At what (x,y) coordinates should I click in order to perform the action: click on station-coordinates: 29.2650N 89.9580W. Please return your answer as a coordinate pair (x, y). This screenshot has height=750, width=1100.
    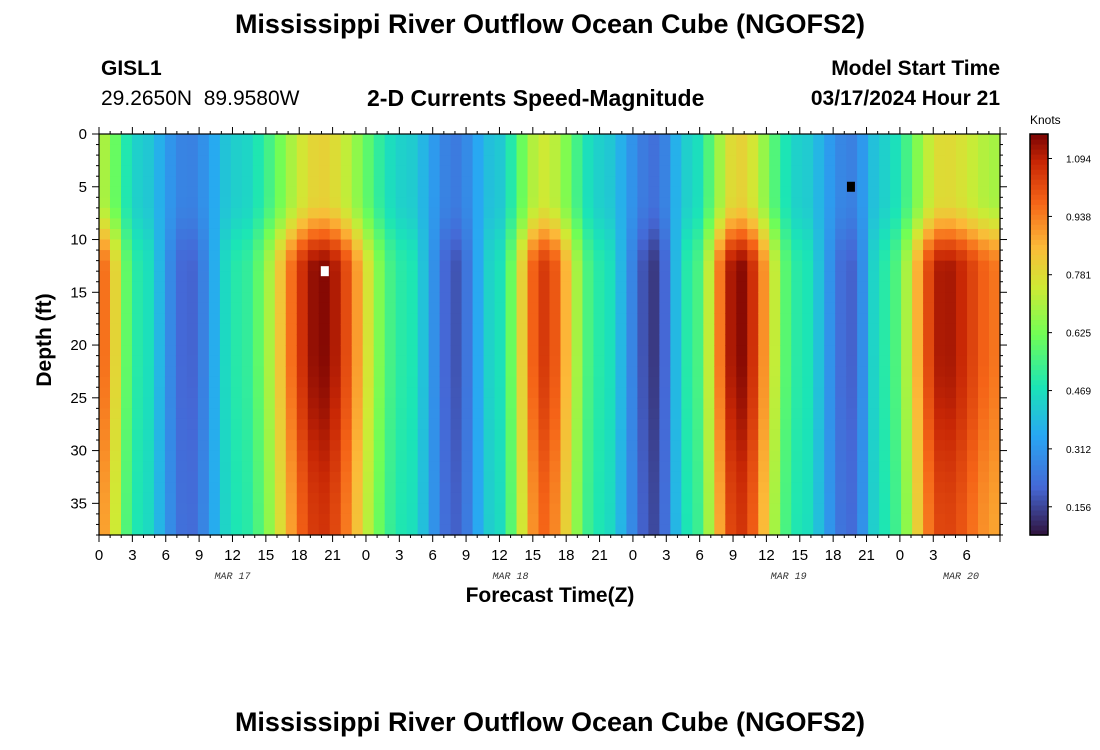
    Looking at the image, I should click on (200, 99).